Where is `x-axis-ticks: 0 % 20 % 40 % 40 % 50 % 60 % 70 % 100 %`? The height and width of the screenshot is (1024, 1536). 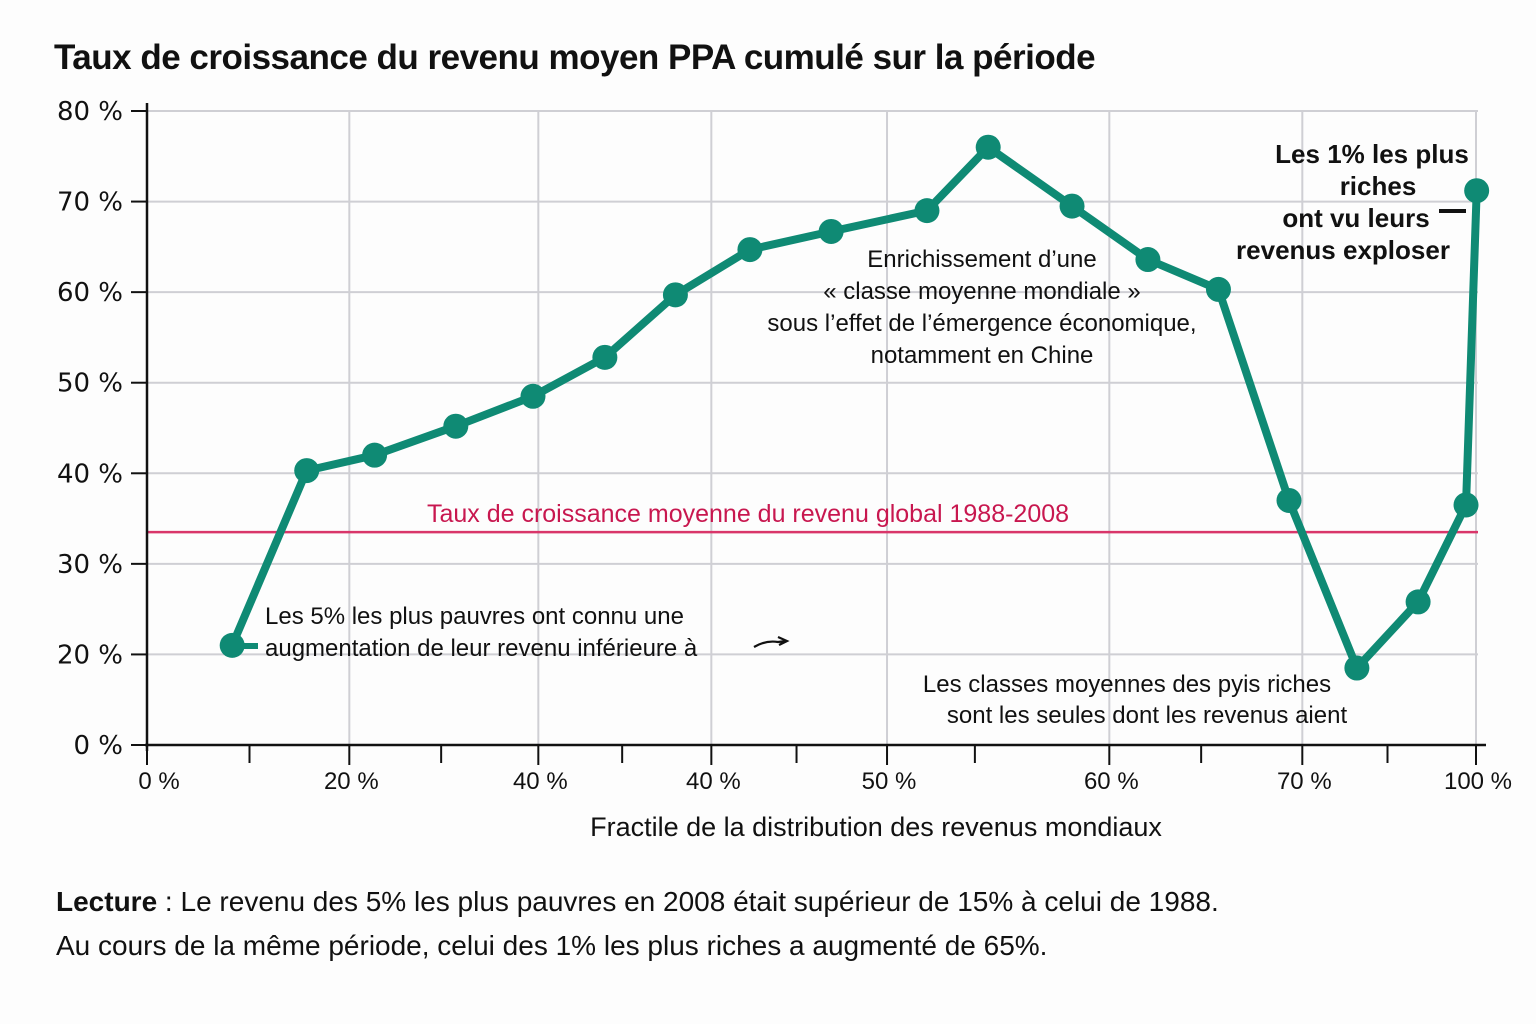 x-axis-ticks: 0 % 20 % 40 % 40 % 50 % 60 % 70 % 100 % is located at coordinates (825, 770).